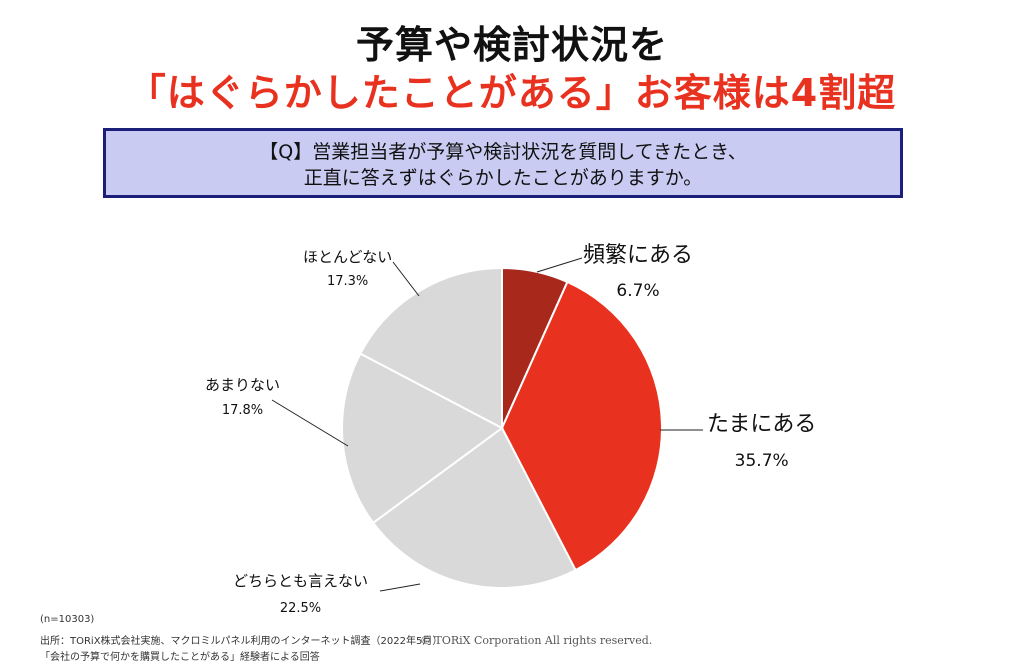 The height and width of the screenshot is (672, 1024). I want to click on slice-value-2: 35.7%, so click(762, 461).